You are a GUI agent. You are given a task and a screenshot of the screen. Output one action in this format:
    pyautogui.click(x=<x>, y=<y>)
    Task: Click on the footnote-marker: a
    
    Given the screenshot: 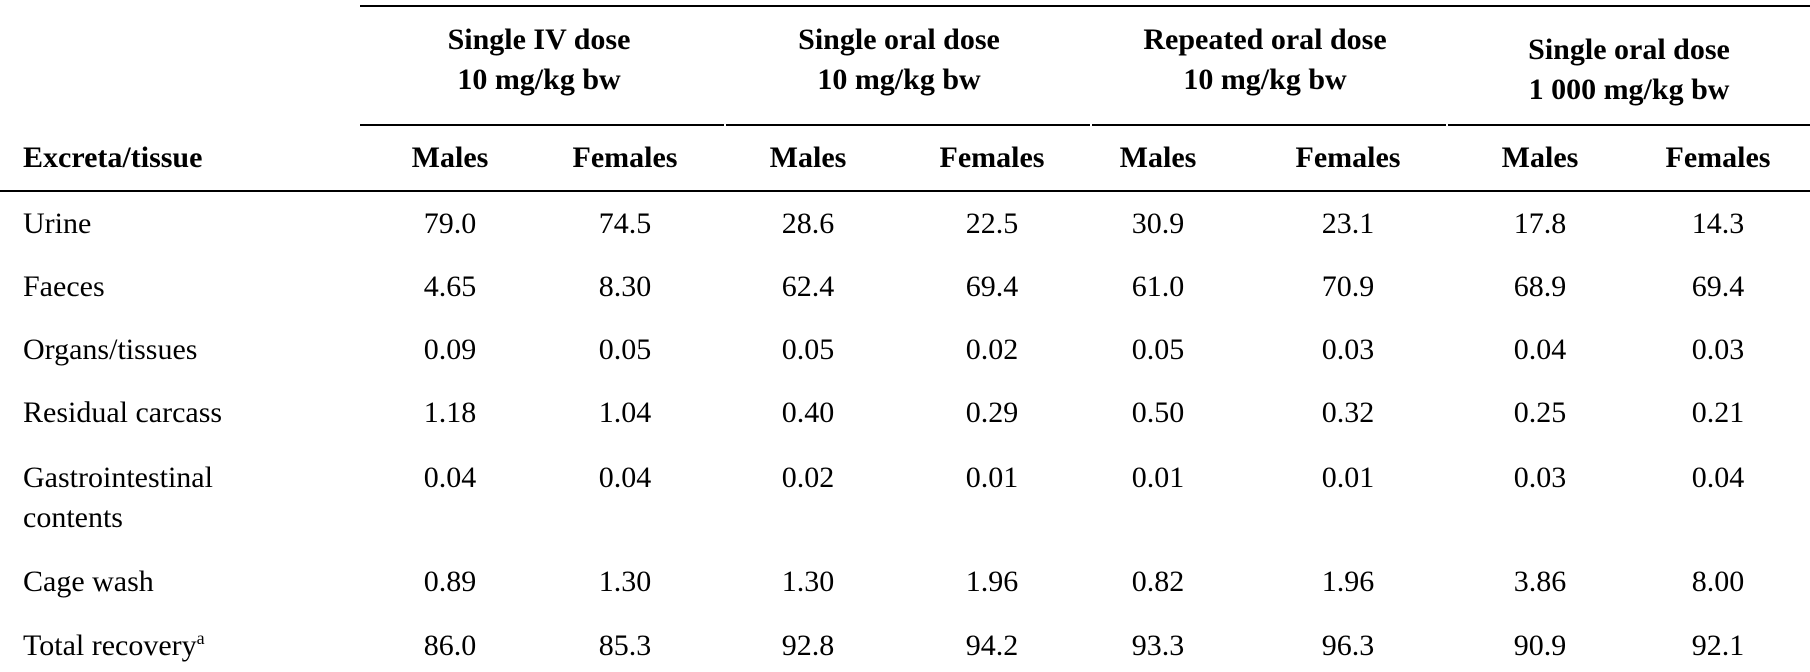 What is the action you would take?
    pyautogui.click(x=200, y=638)
    